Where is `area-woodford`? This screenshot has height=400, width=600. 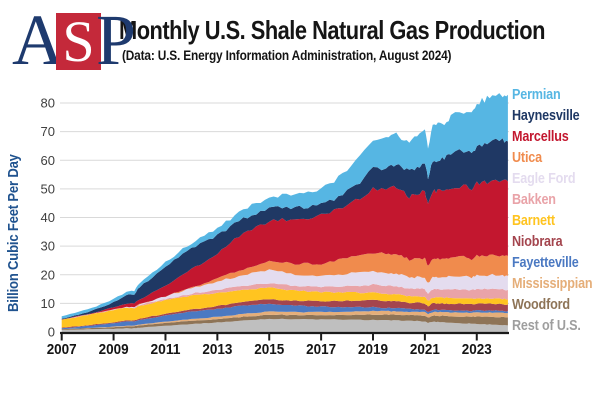
area-woodford is located at coordinates (284, 322).